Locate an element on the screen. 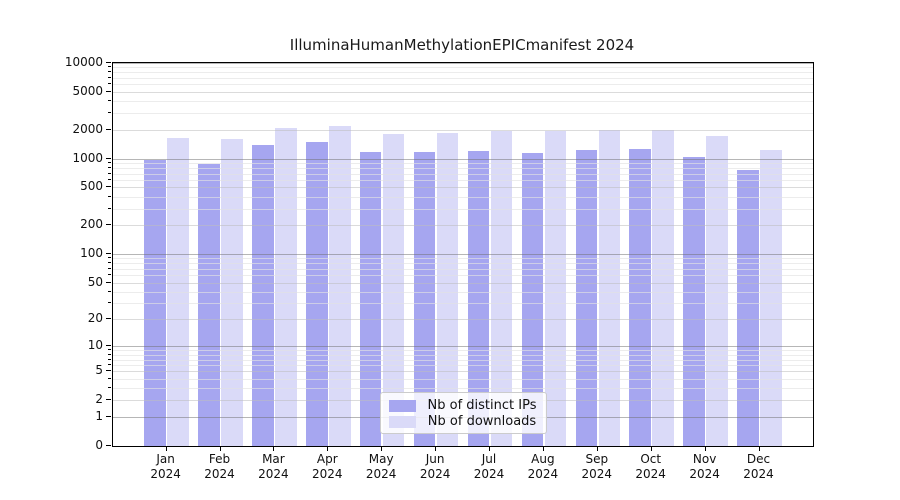  x-tick-label-may: May 2024 is located at coordinates (381, 466).